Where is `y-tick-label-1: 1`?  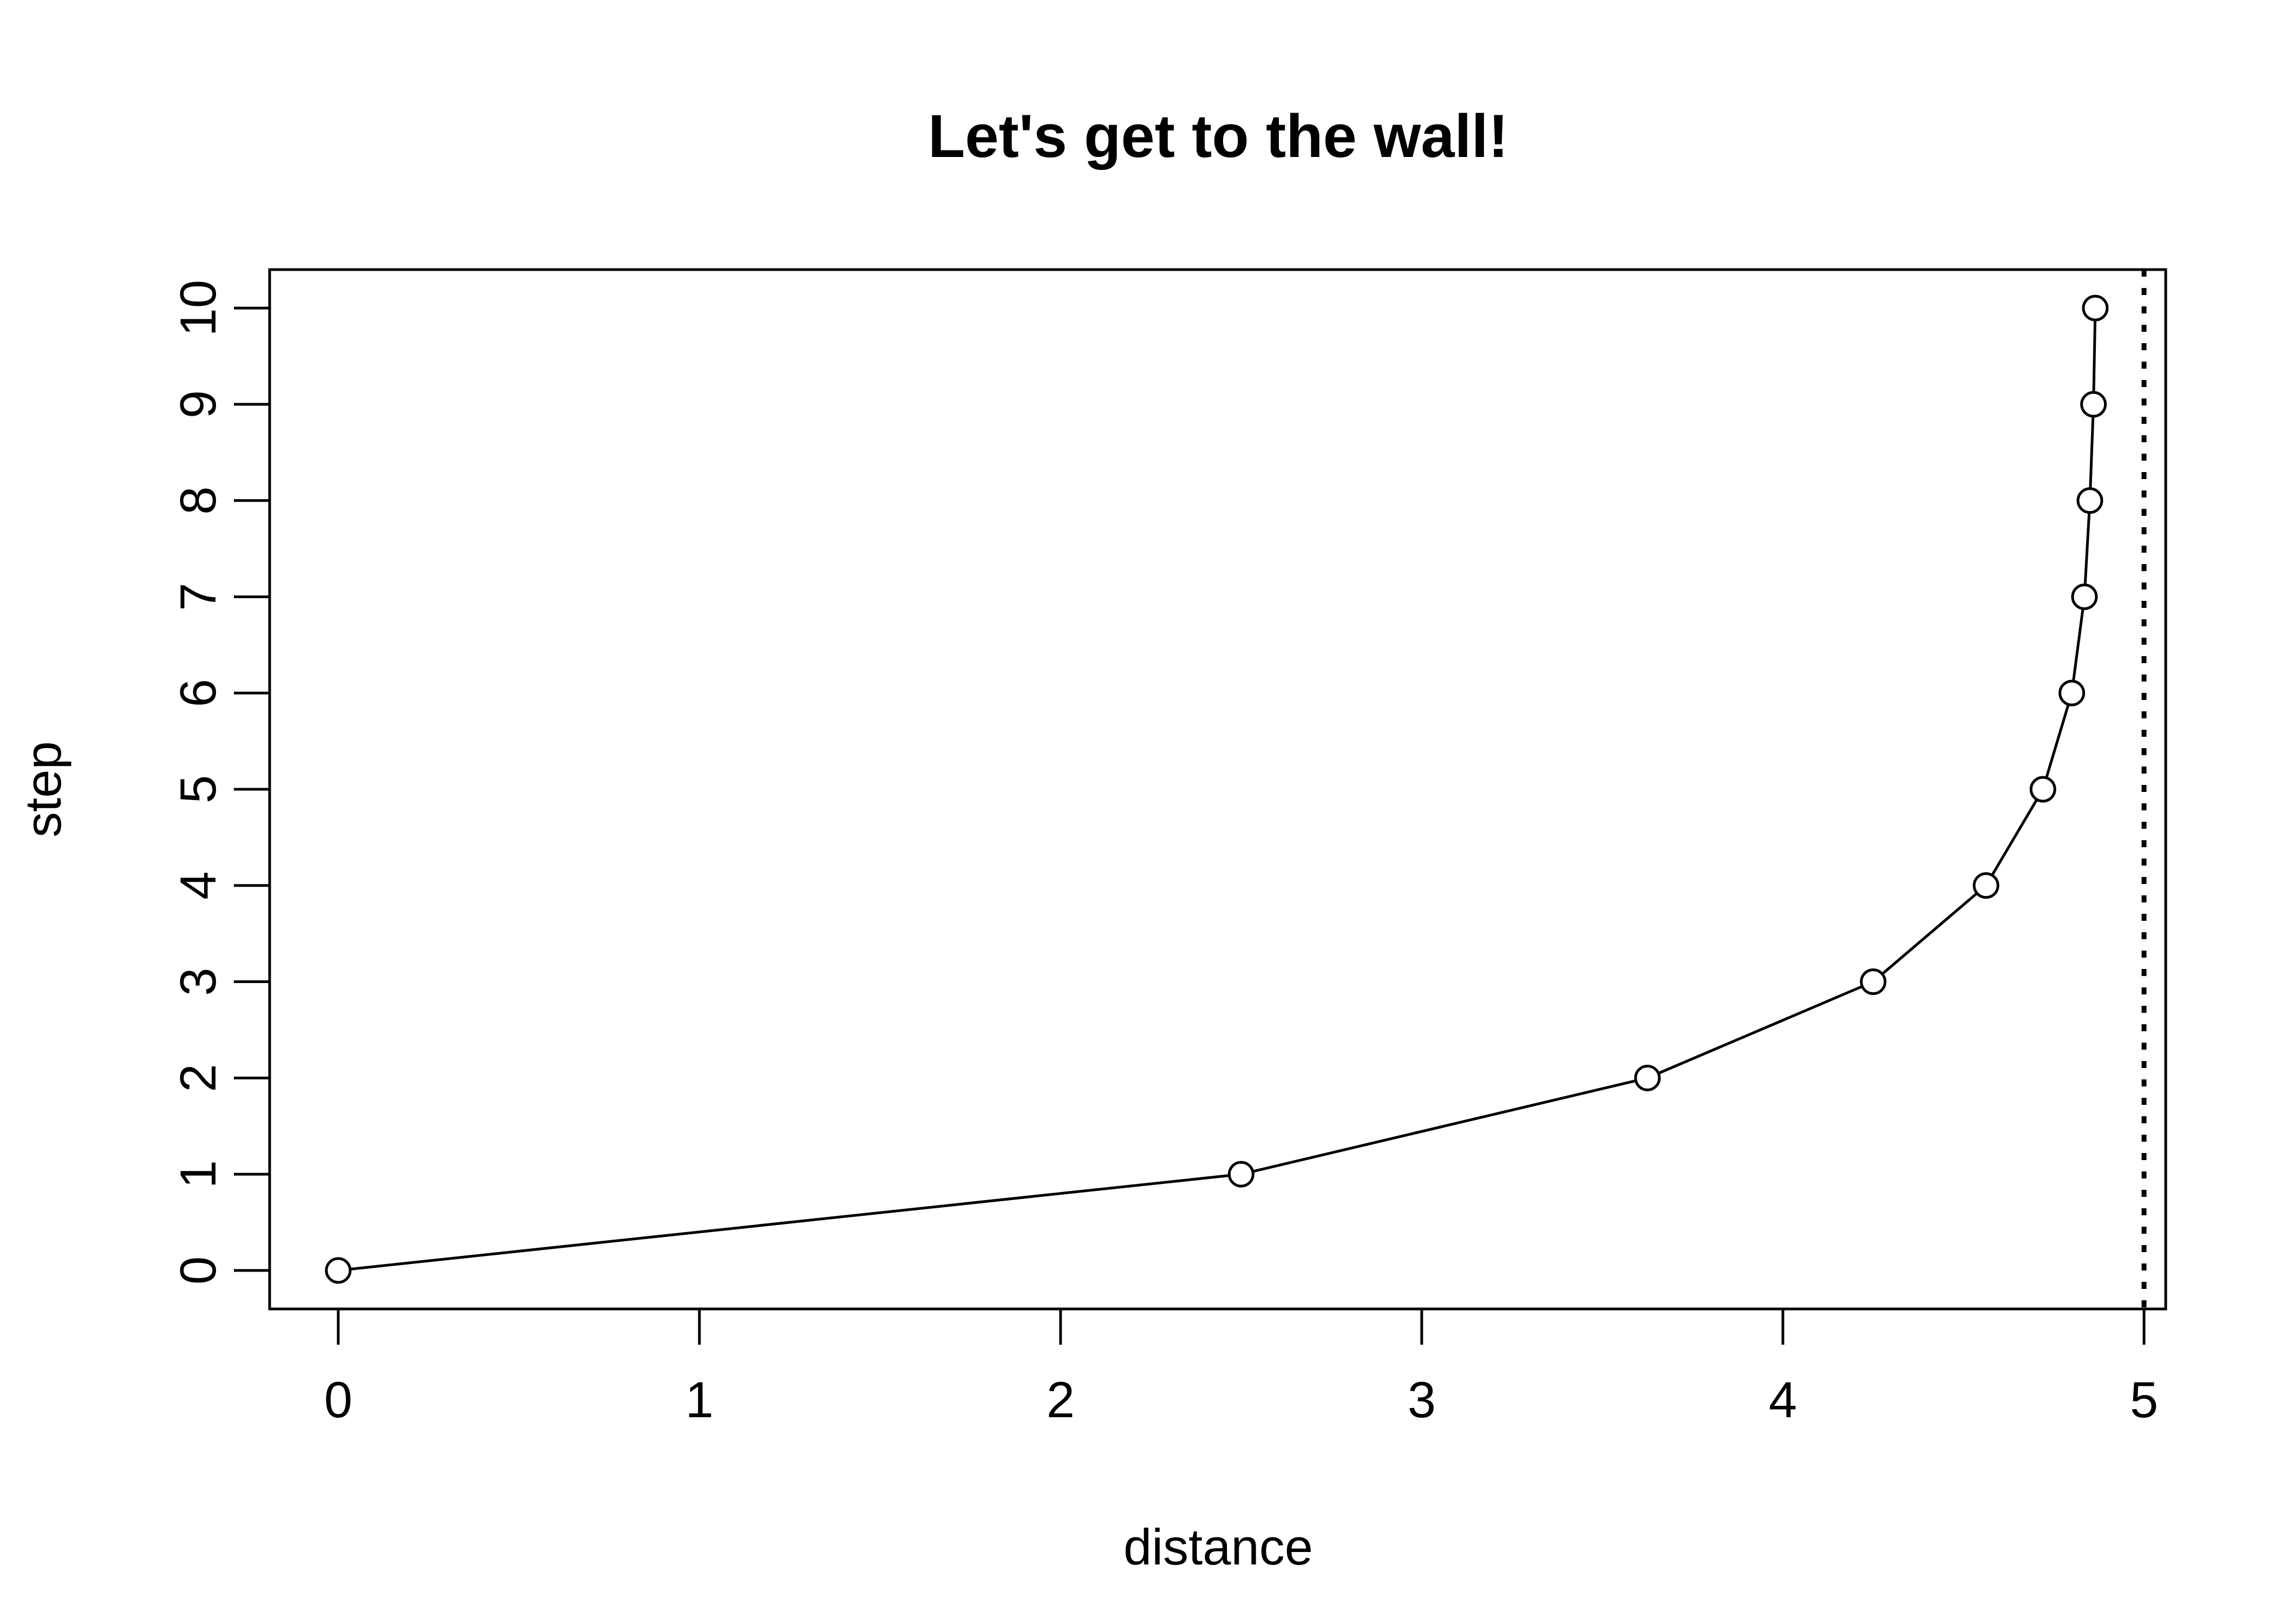
y-tick-label-1: 1 is located at coordinates (198, 1174).